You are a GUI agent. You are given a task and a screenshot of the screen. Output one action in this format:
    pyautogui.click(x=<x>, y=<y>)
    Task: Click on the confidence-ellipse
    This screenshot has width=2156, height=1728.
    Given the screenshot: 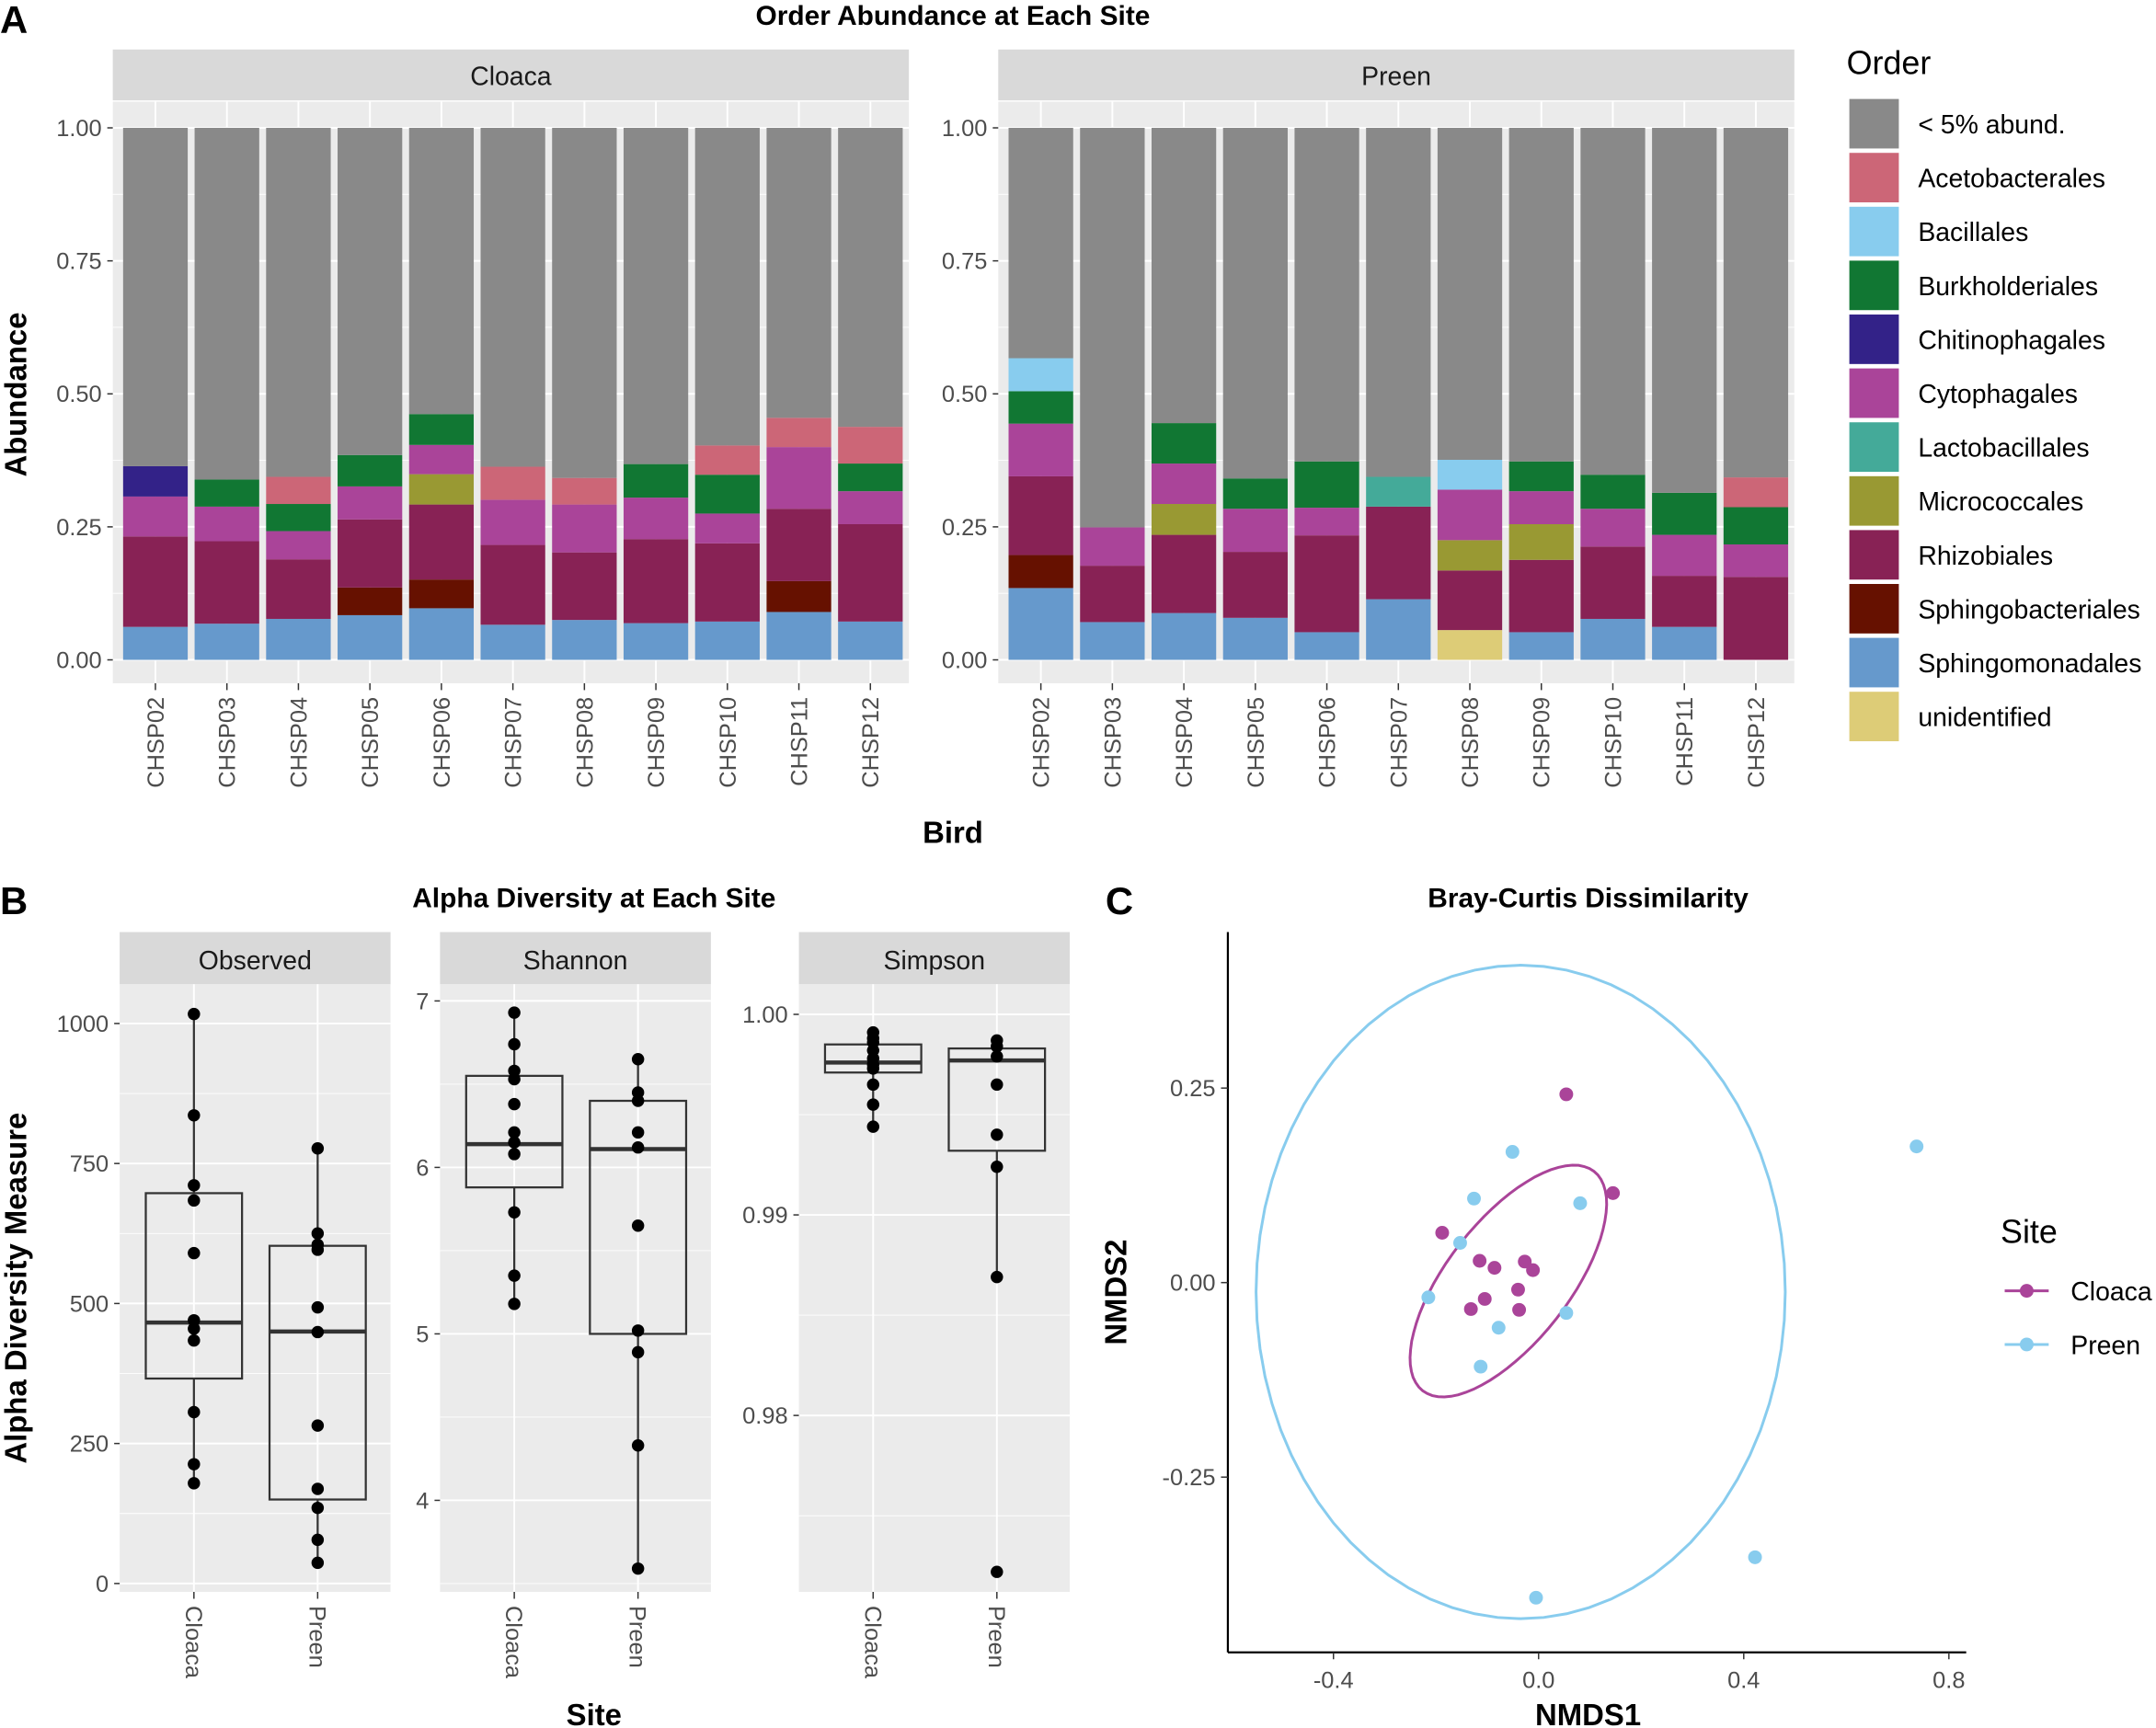 What is the action you would take?
    pyautogui.click(x=1521, y=1292)
    